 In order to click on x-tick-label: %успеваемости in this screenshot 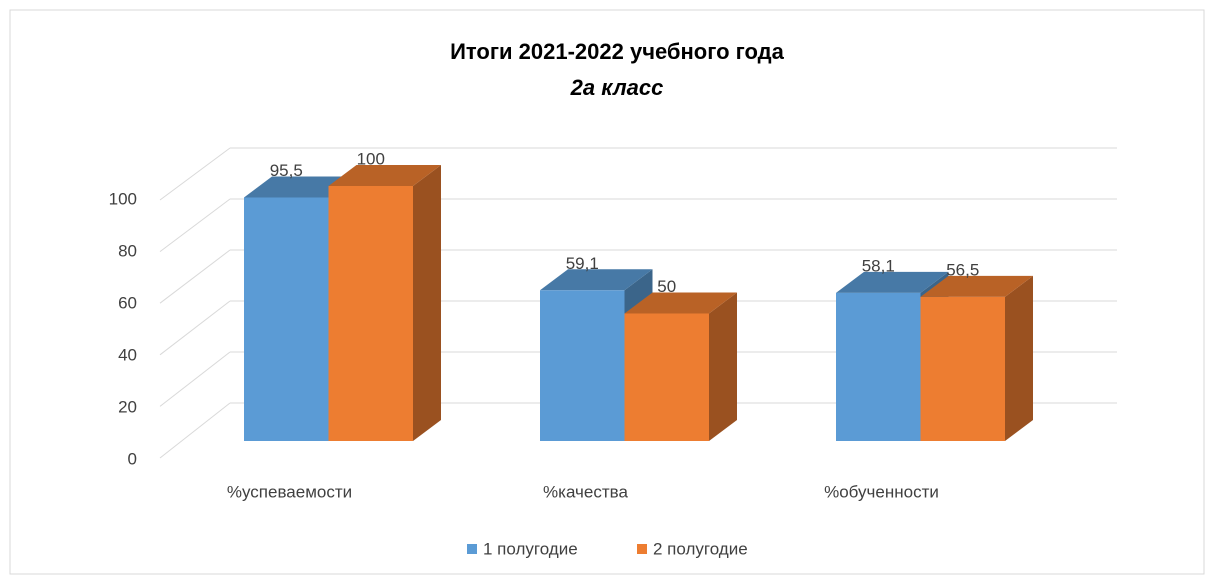, I will do `click(289, 491)`.